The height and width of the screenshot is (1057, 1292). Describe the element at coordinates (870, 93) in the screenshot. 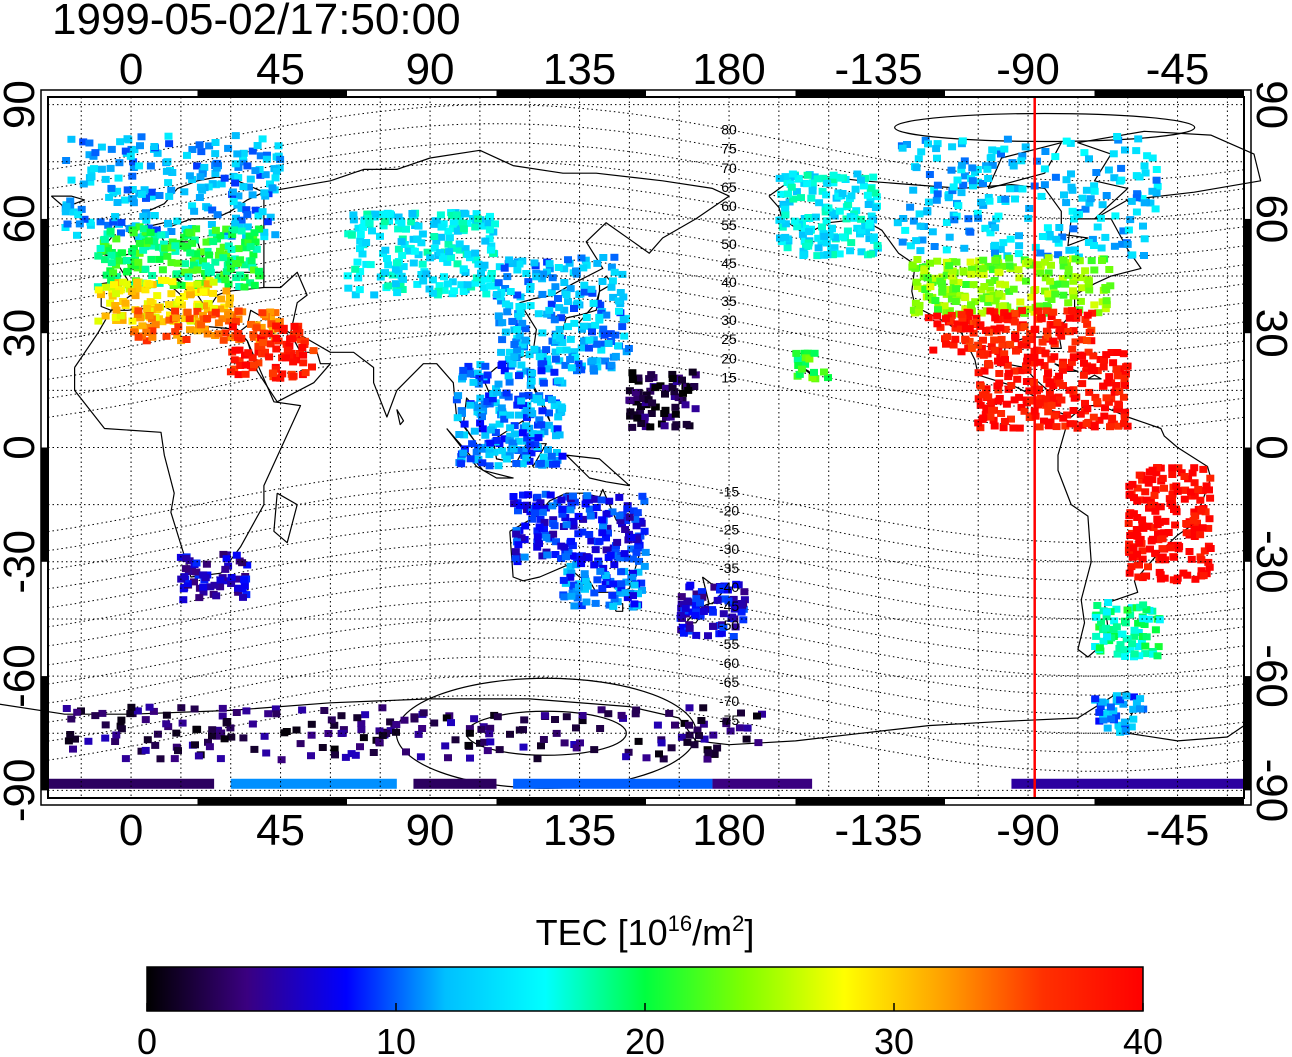

I see `frame-band` at that location.